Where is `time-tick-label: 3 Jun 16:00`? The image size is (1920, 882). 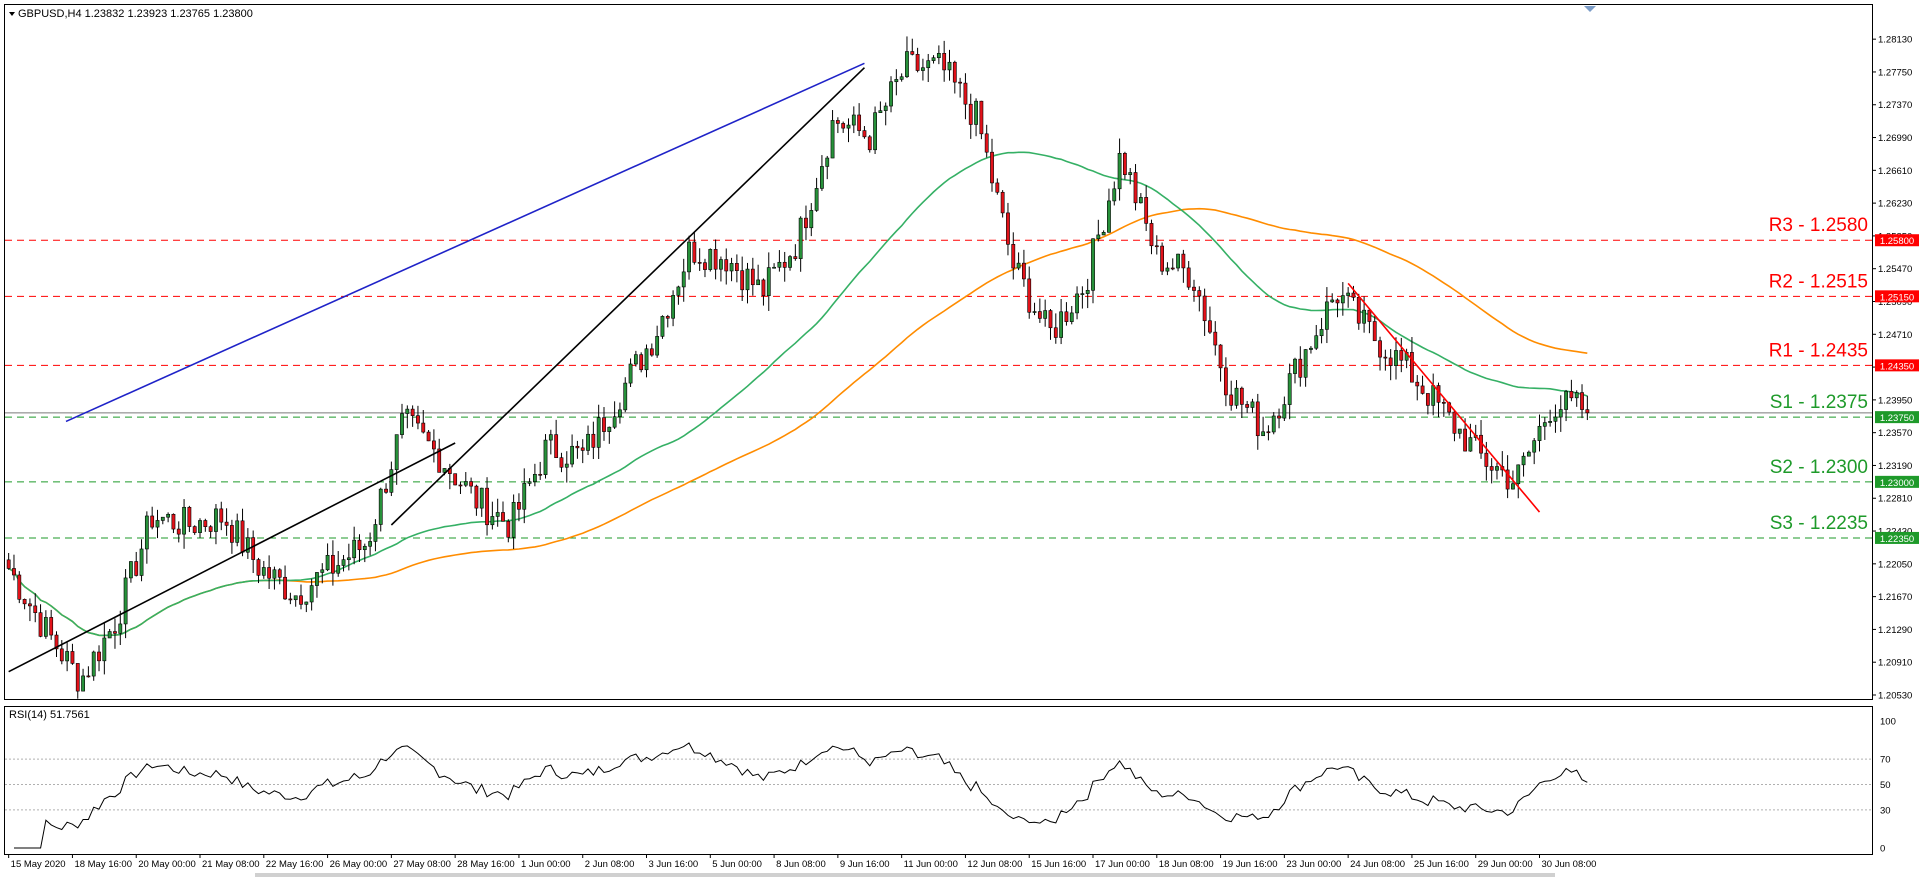 time-tick-label: 3 Jun 16:00 is located at coordinates (674, 864).